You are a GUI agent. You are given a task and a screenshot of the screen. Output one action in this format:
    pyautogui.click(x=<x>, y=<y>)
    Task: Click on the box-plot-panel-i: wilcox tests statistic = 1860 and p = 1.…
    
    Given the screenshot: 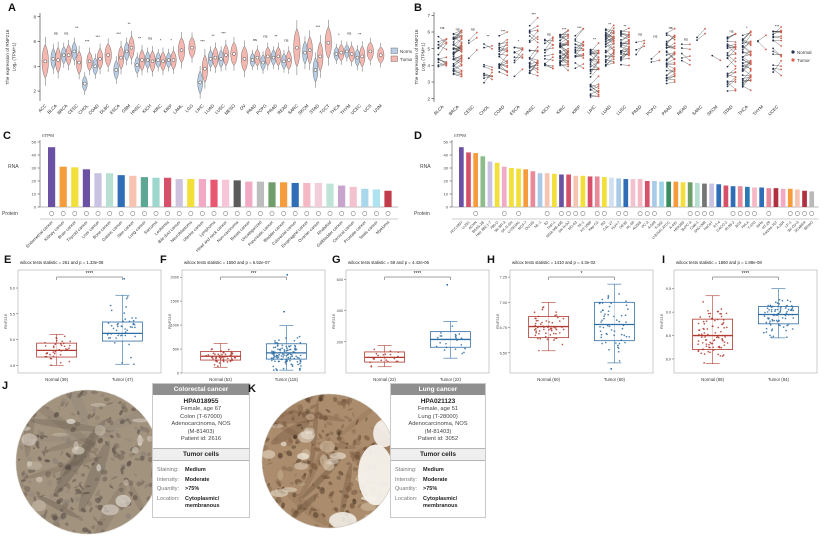 What is the action you would take?
    pyautogui.click(x=738, y=321)
    